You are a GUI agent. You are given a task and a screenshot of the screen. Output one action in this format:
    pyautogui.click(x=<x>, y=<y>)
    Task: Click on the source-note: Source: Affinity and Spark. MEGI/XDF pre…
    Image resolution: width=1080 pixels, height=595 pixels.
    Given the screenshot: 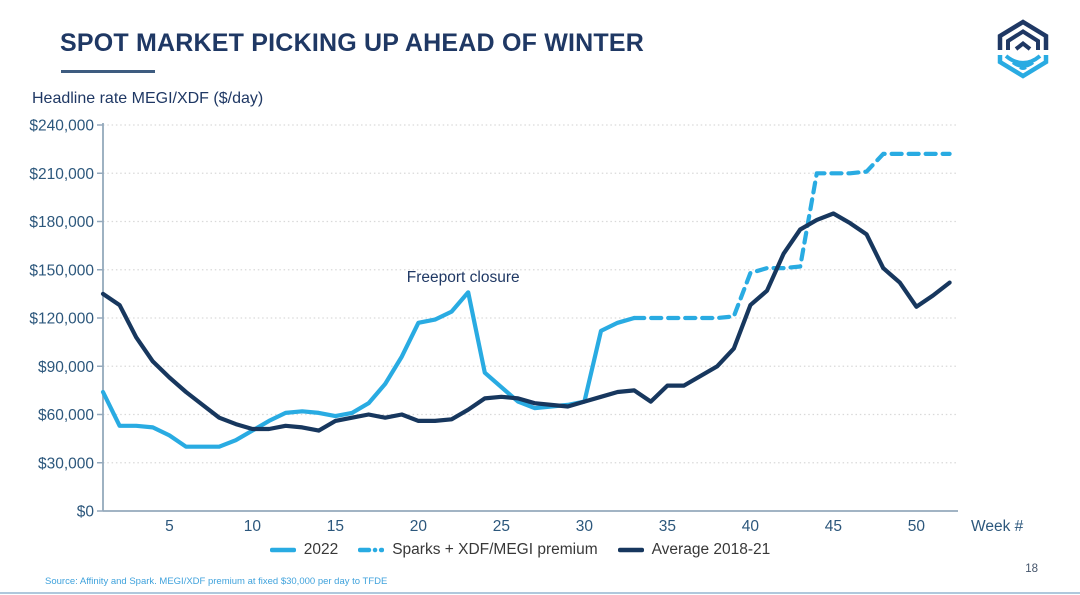 What is the action you would take?
    pyautogui.click(x=216, y=581)
    